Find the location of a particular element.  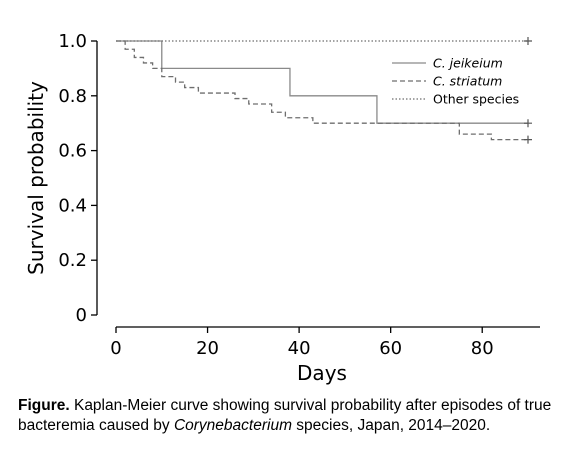

y-tick-label: 0.8 is located at coordinates (72, 96).